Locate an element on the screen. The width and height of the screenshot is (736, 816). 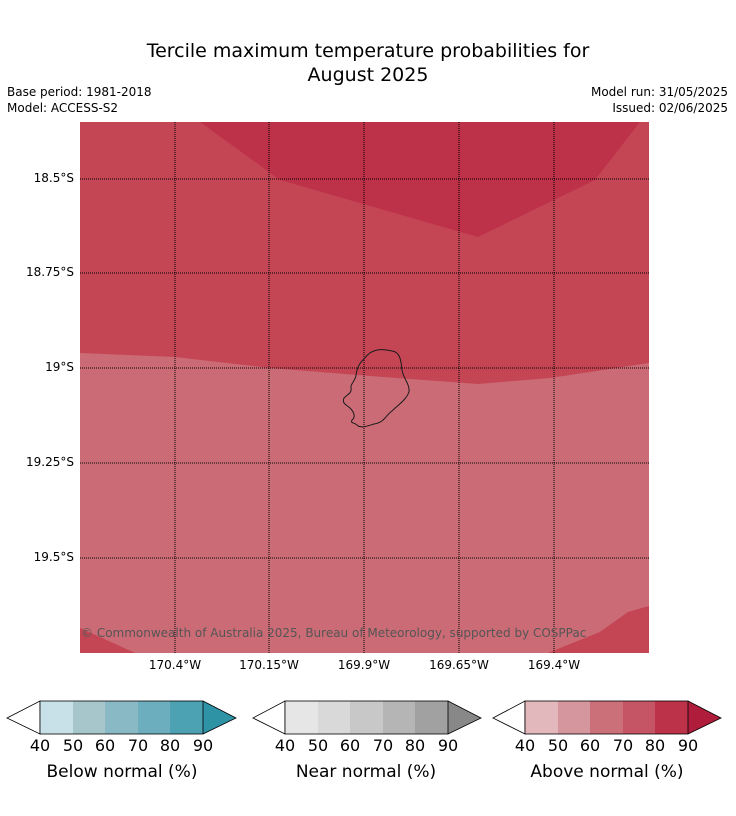
model-run: Model run: 31/05/2025 is located at coordinates (659, 92).